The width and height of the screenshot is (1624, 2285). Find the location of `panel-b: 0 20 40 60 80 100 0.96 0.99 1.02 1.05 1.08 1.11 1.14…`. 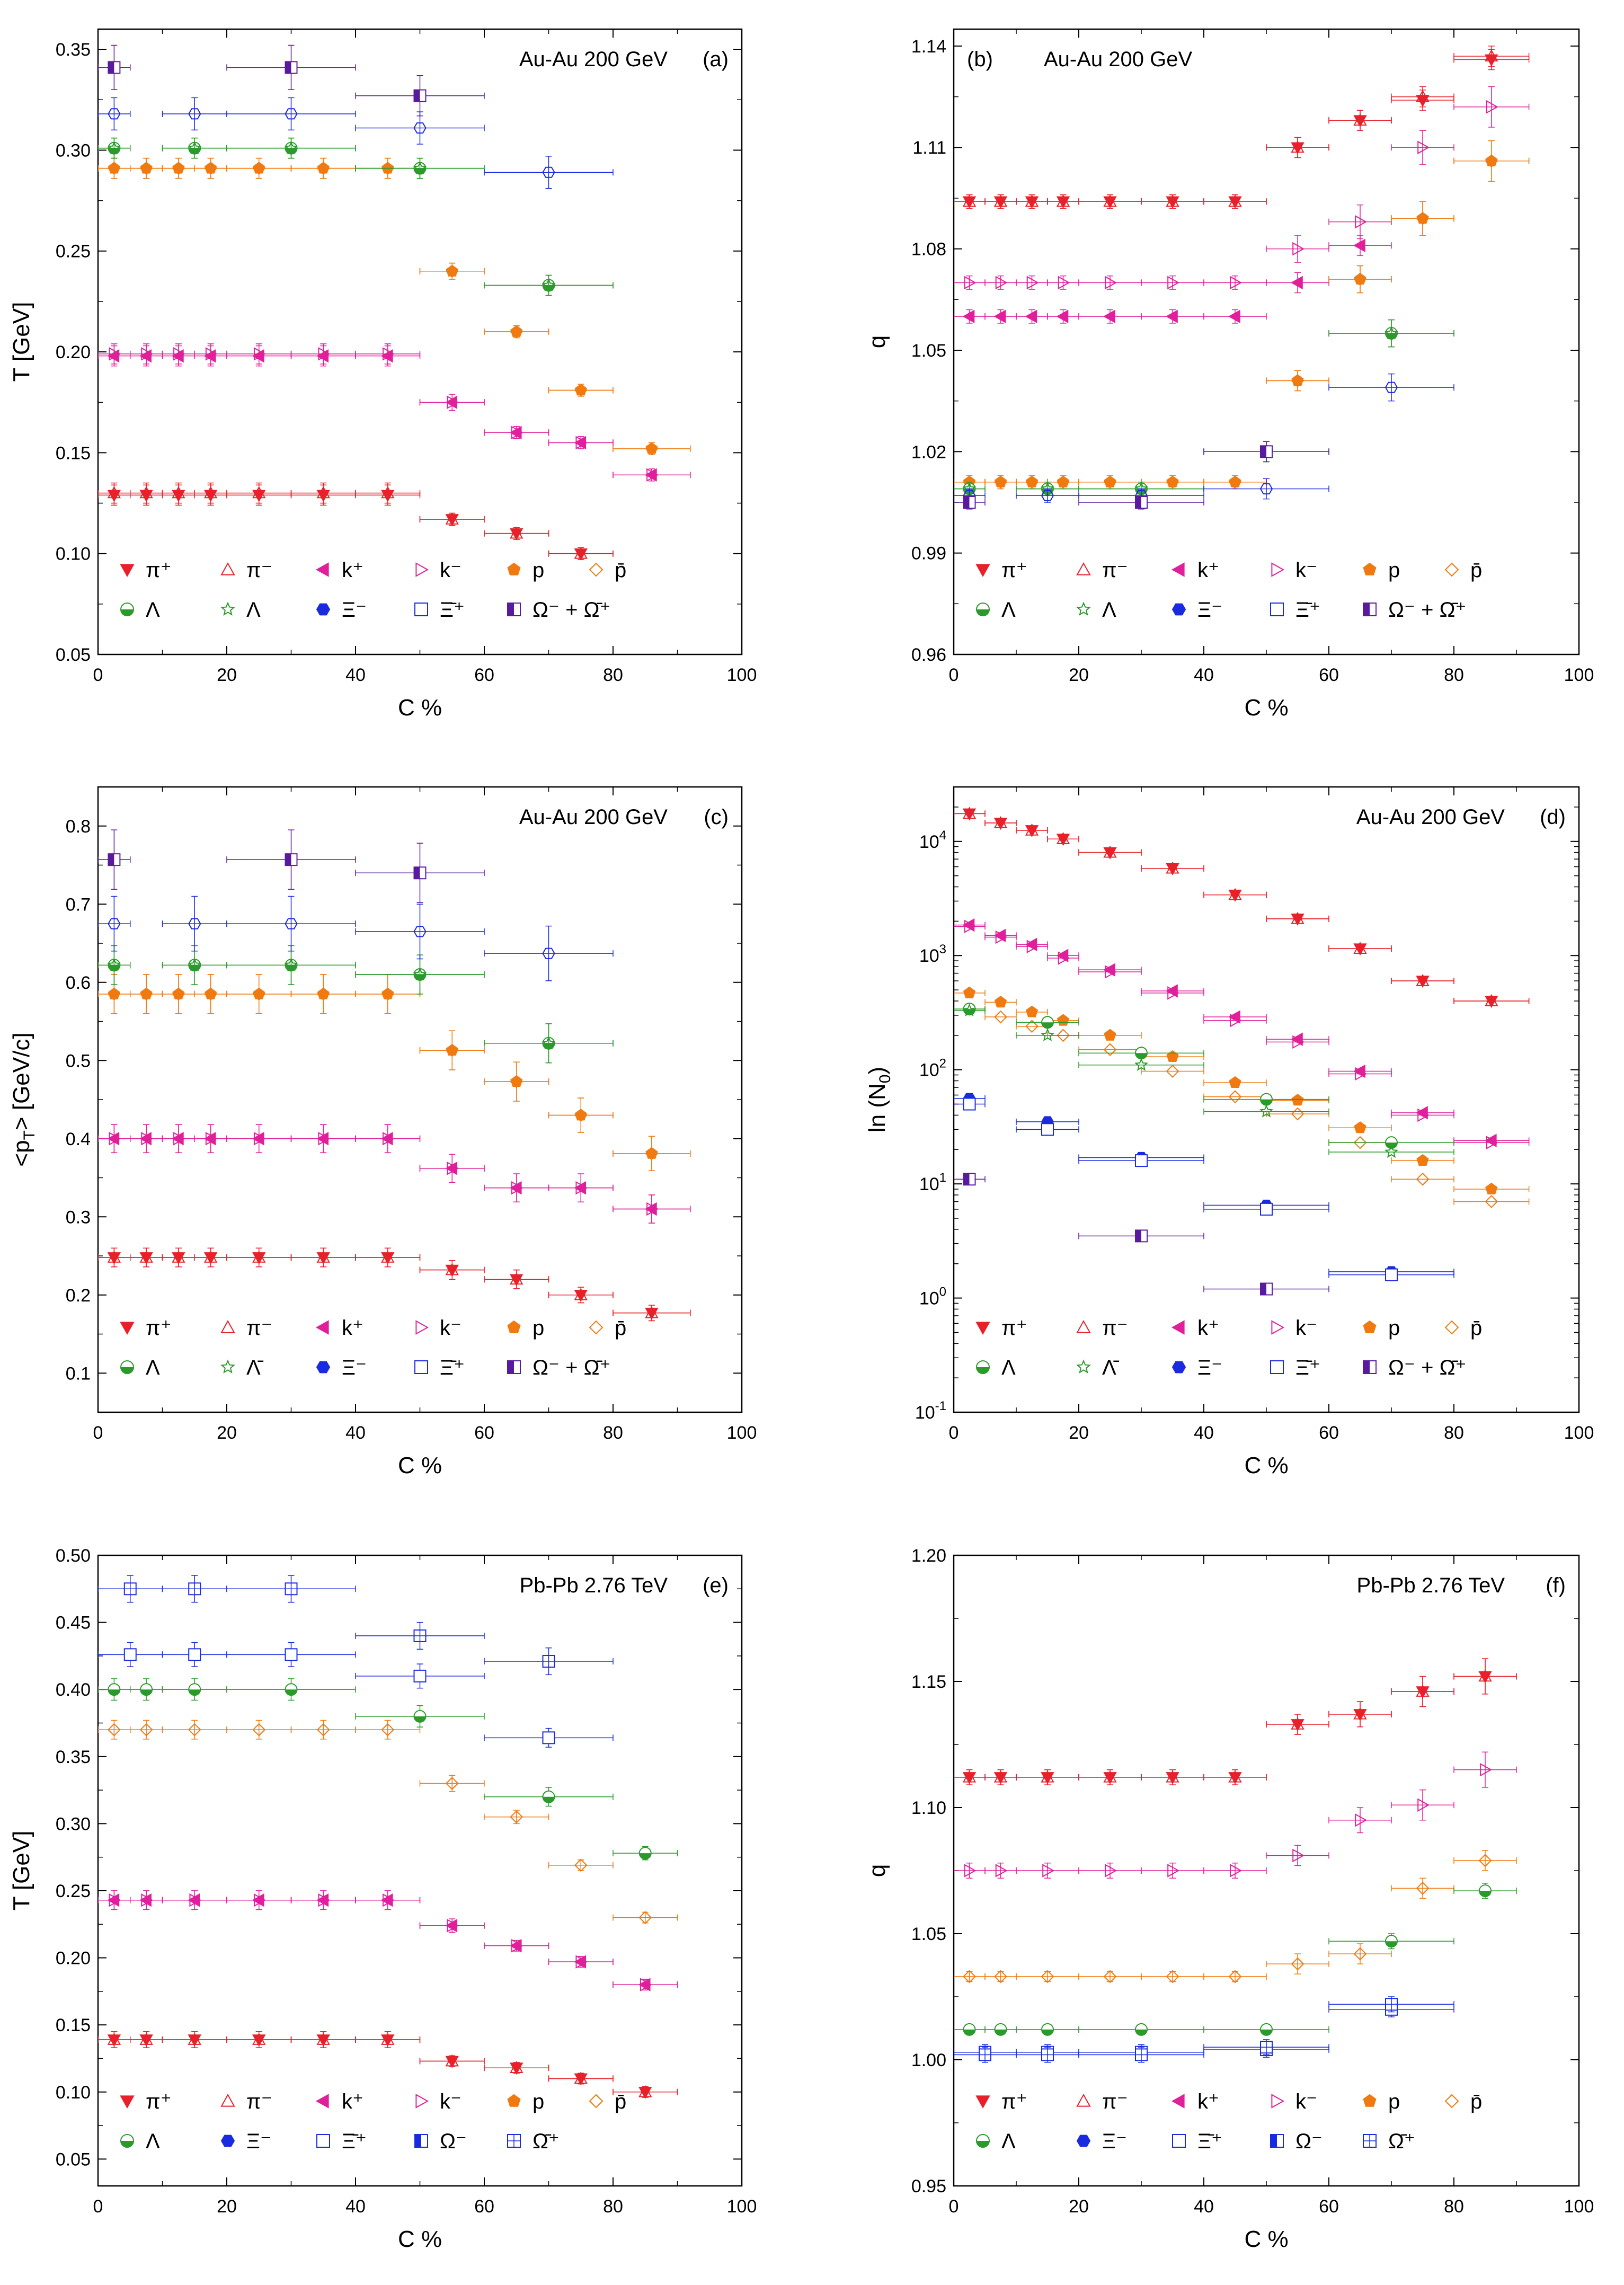

panel-b: 0 20 40 60 80 100 0.96 0.99 1.02 1.05 1.08 1.11 1.14… is located at coordinates (1229, 374).